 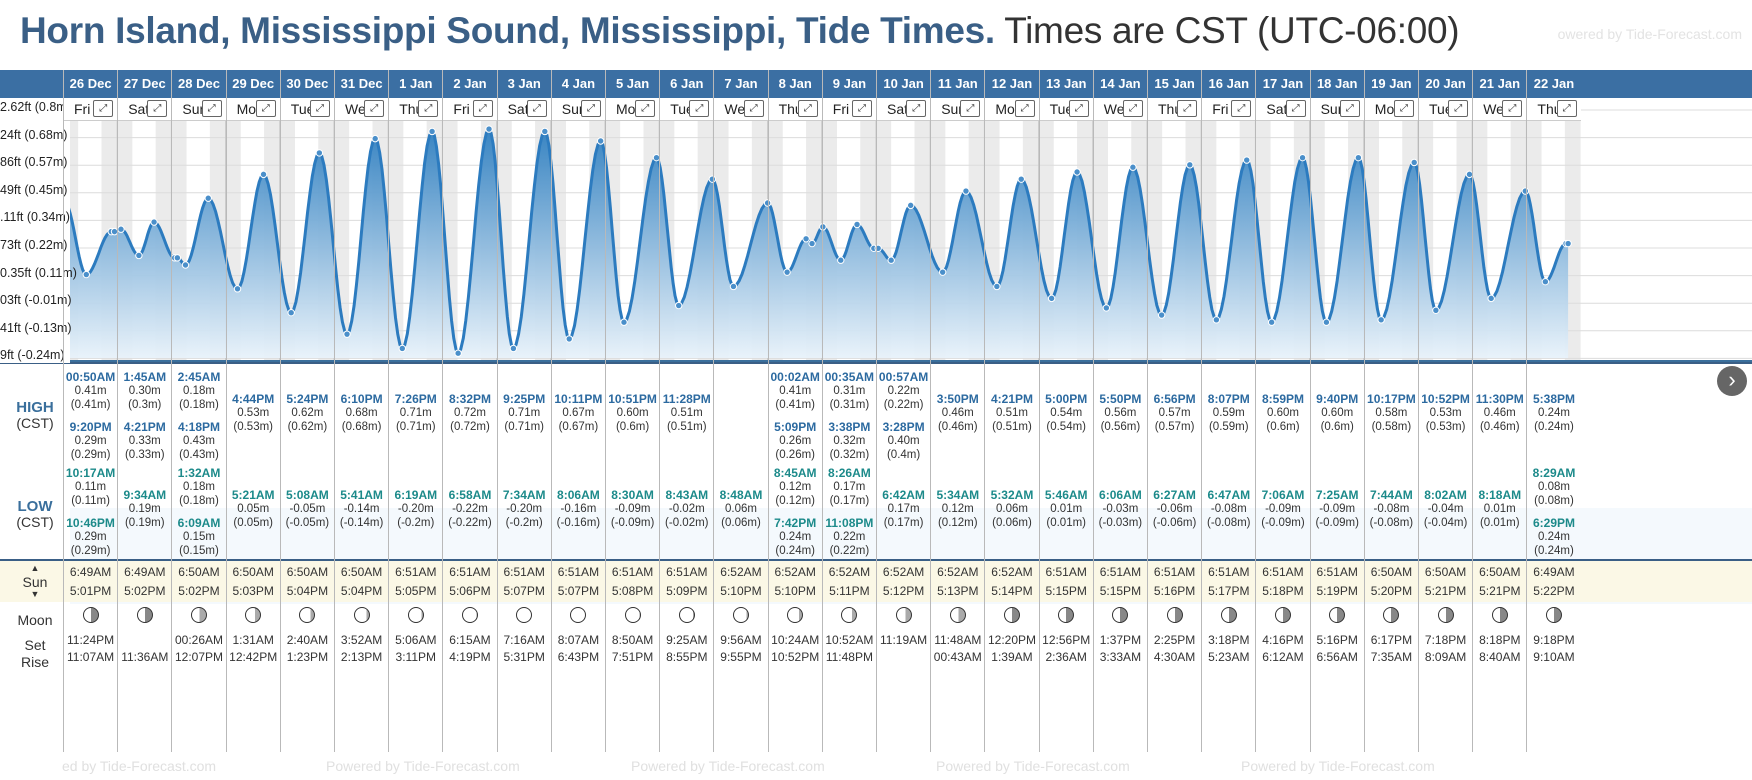 What do you see at coordinates (199, 455) in the screenshot?
I see `tide-height-alt: (0.43m)` at bounding box center [199, 455].